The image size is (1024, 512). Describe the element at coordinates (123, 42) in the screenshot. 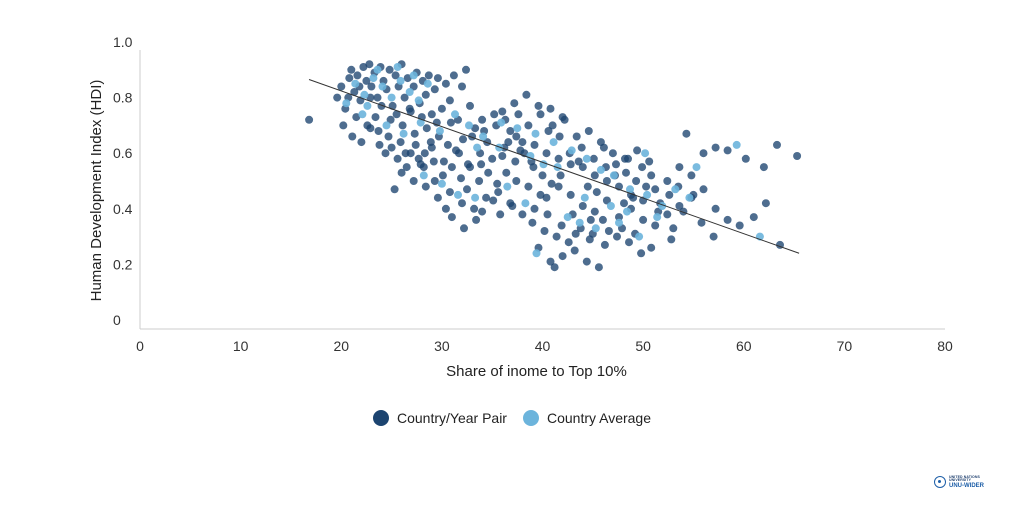

I see `y-tick-label: 1.0` at that location.